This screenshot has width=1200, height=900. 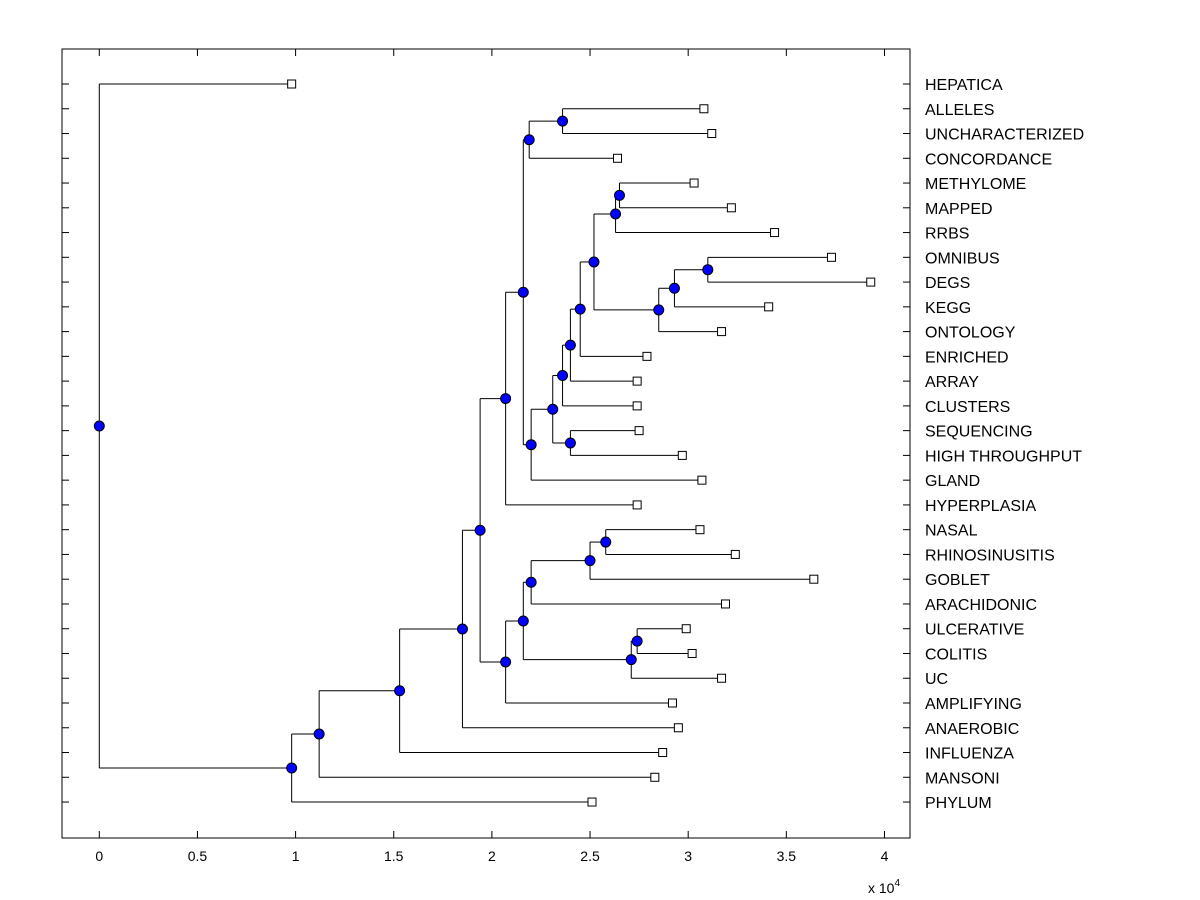 What do you see at coordinates (974, 630) in the screenshot?
I see `leaf-label: ULCERATIVE` at bounding box center [974, 630].